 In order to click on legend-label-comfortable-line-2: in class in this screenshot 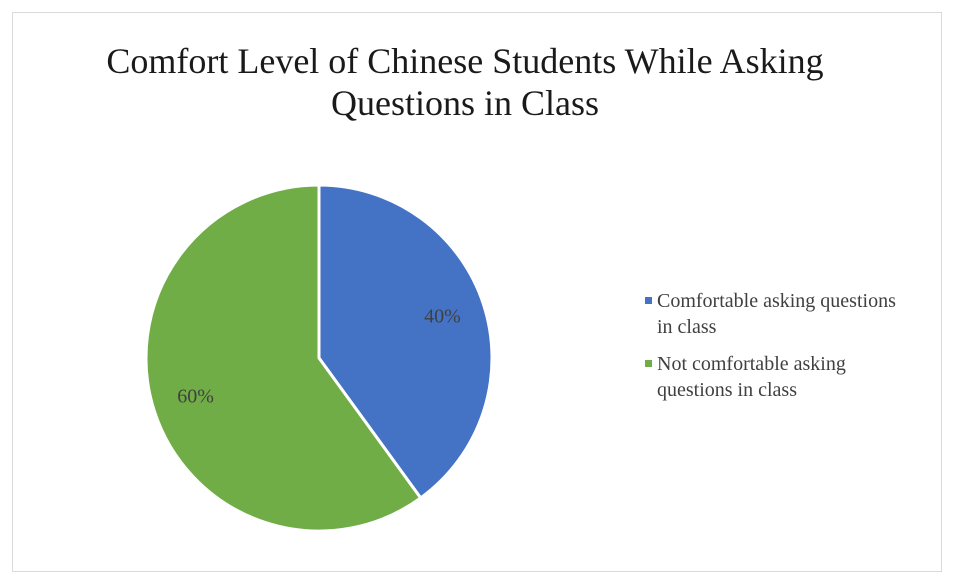, I will do `click(687, 327)`.